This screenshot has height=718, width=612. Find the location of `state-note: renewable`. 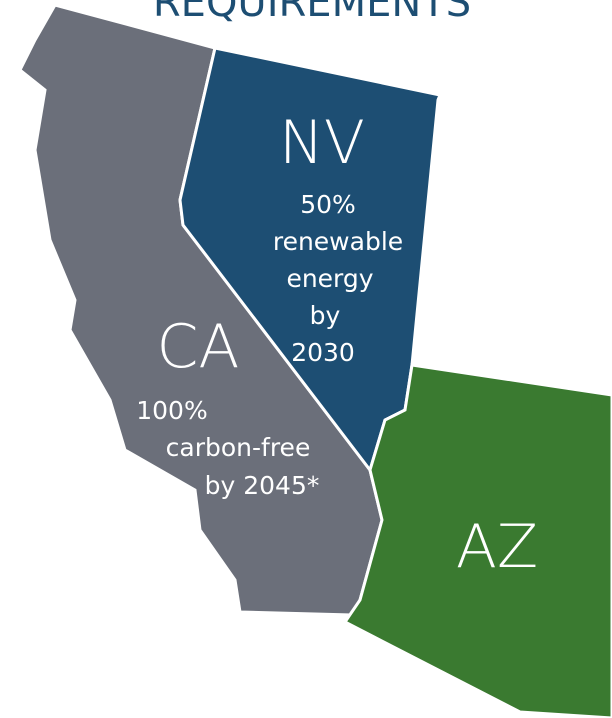

state-note: renewable is located at coordinates (338, 241).